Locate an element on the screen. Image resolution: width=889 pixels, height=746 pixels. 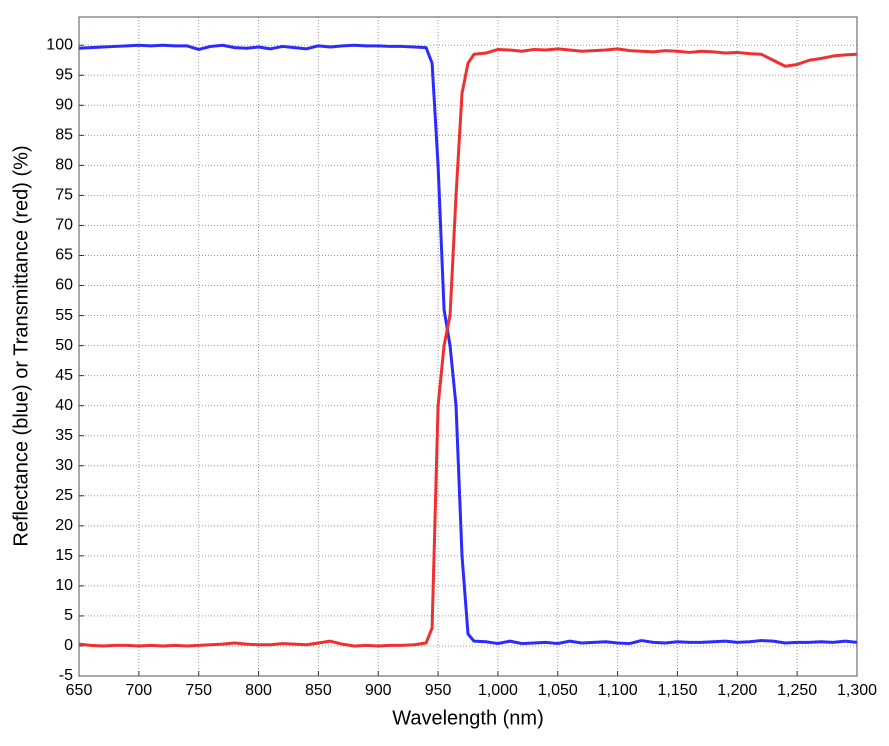
x-tick-label: 900 is located at coordinates (378, 690).